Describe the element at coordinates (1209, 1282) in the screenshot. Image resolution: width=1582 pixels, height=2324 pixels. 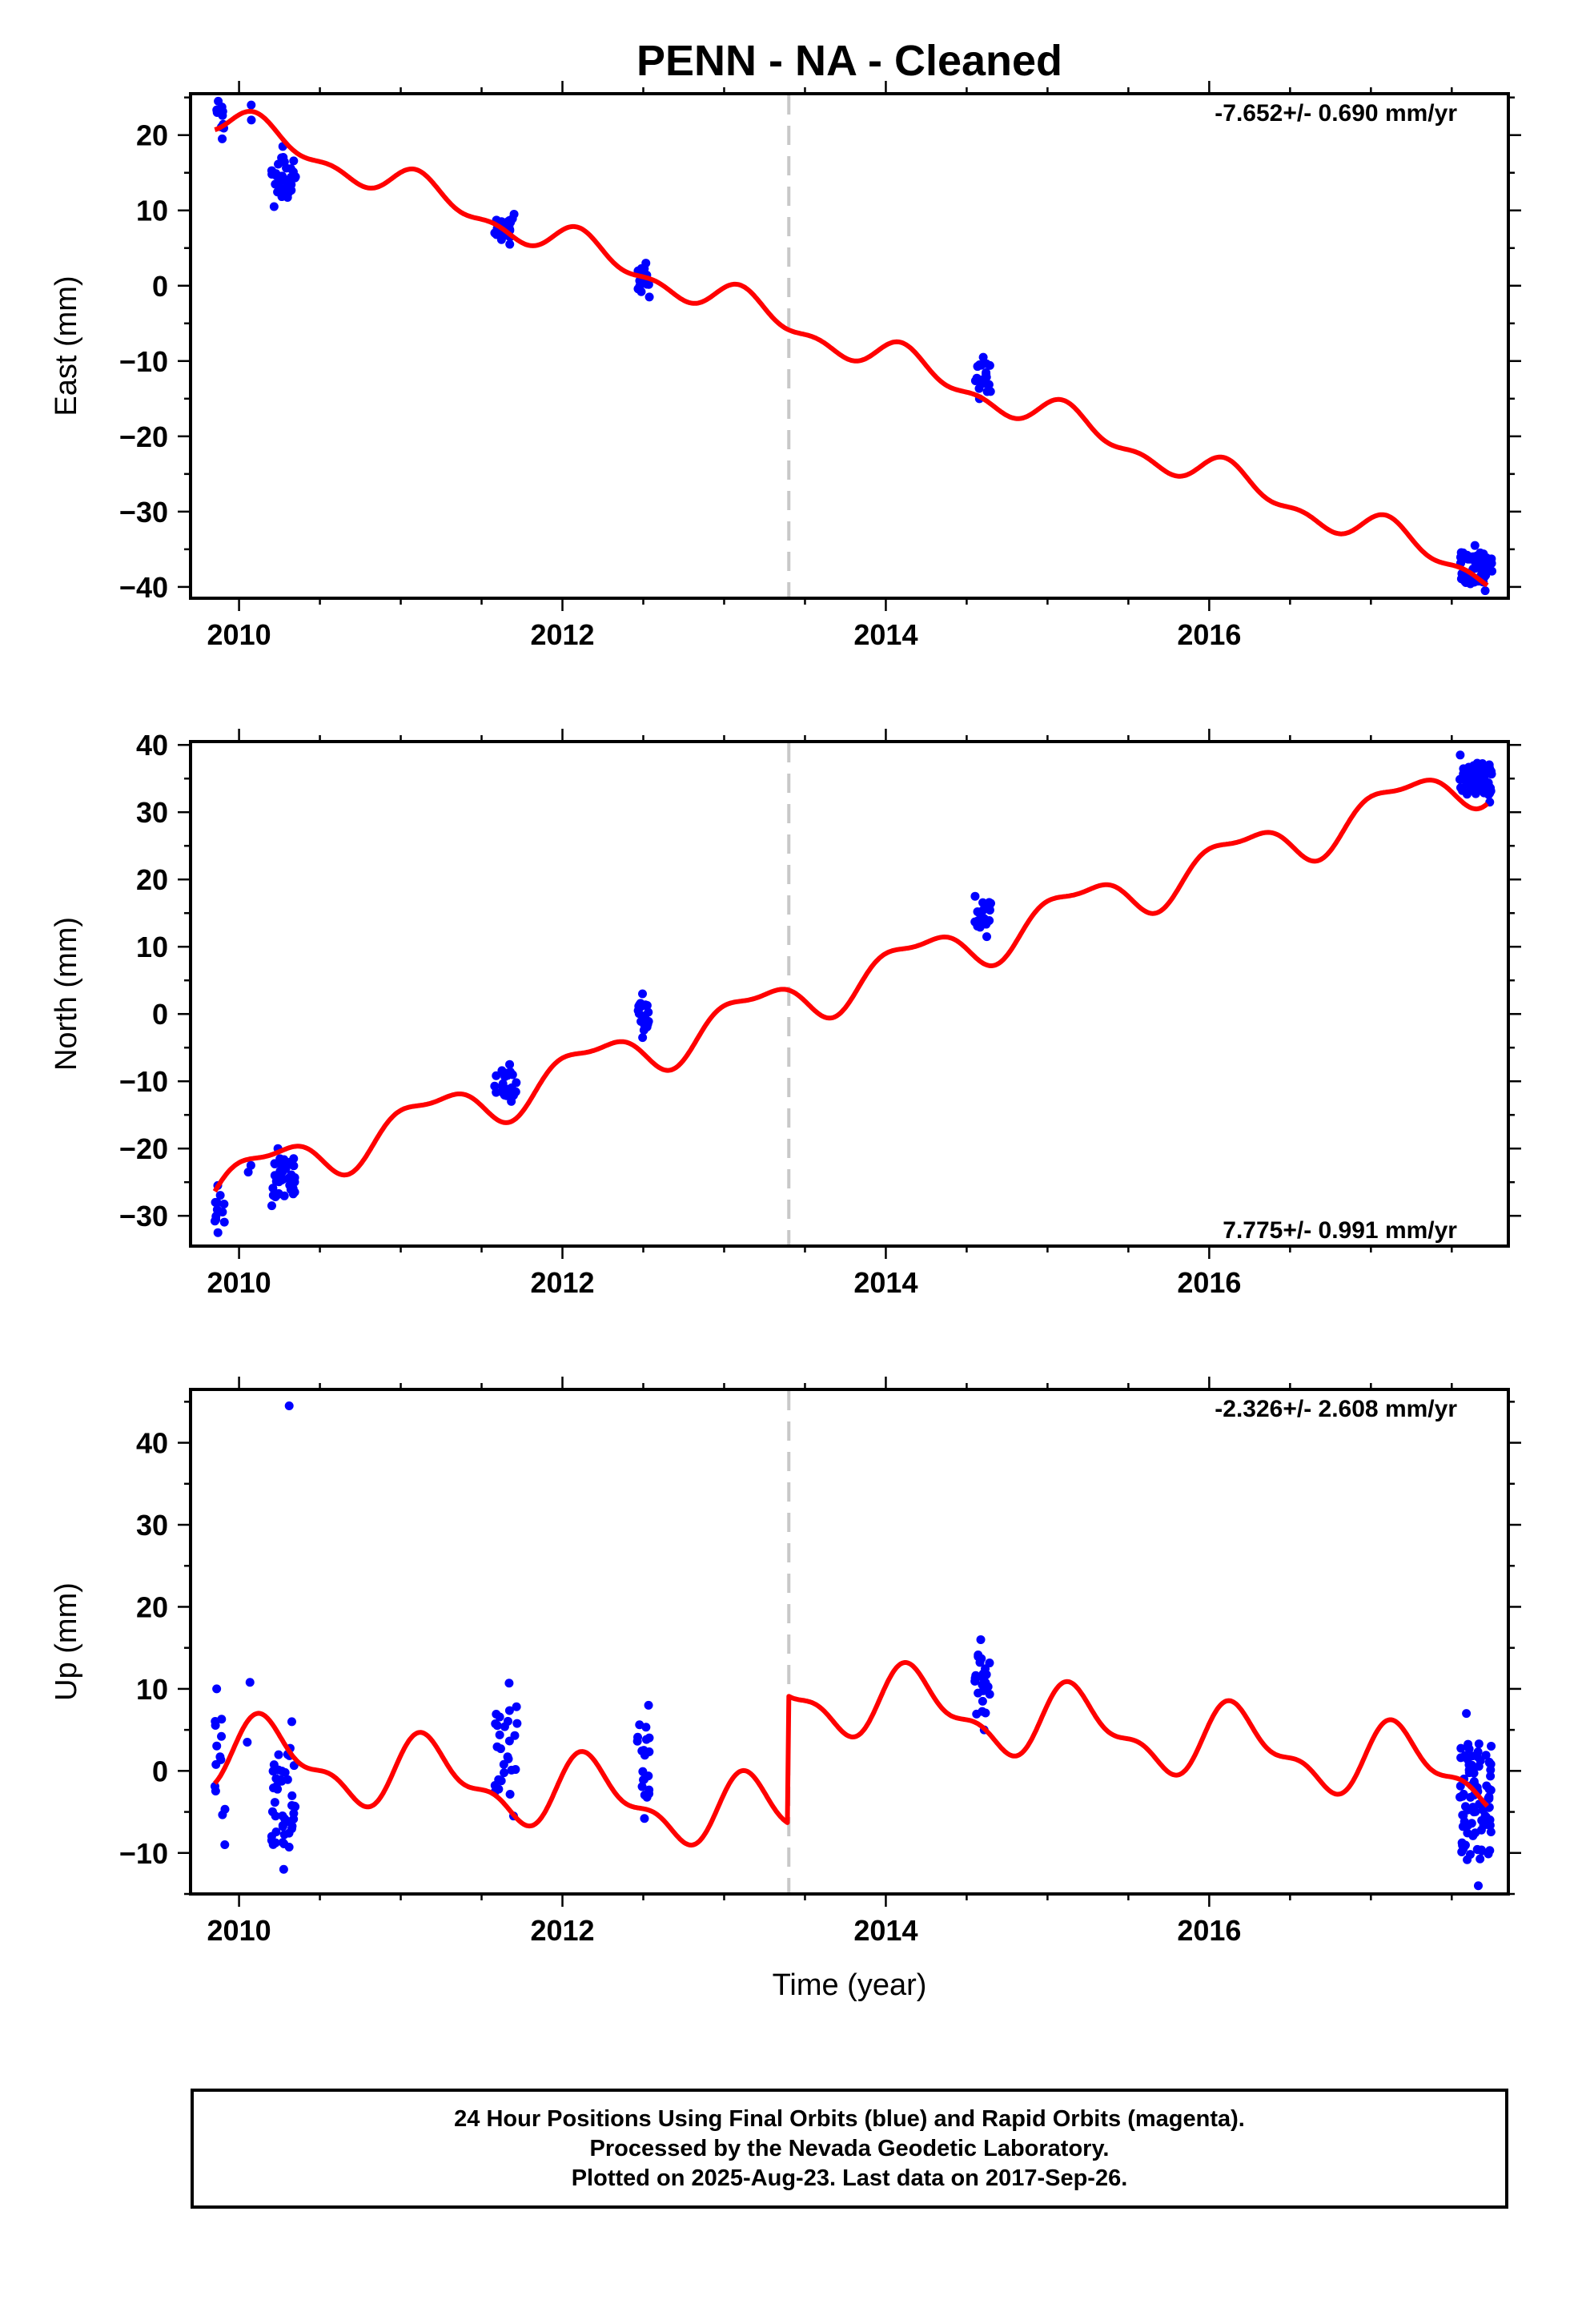
I see `x-tick-label: 2016` at that location.